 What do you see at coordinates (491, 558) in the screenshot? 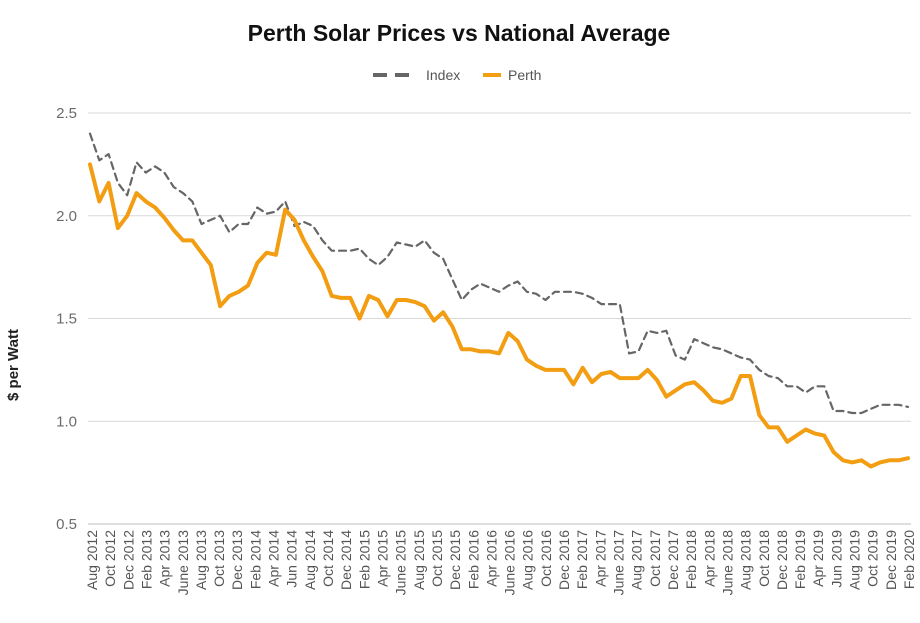
I see `x-tick-label: Apr 2016` at bounding box center [491, 558].